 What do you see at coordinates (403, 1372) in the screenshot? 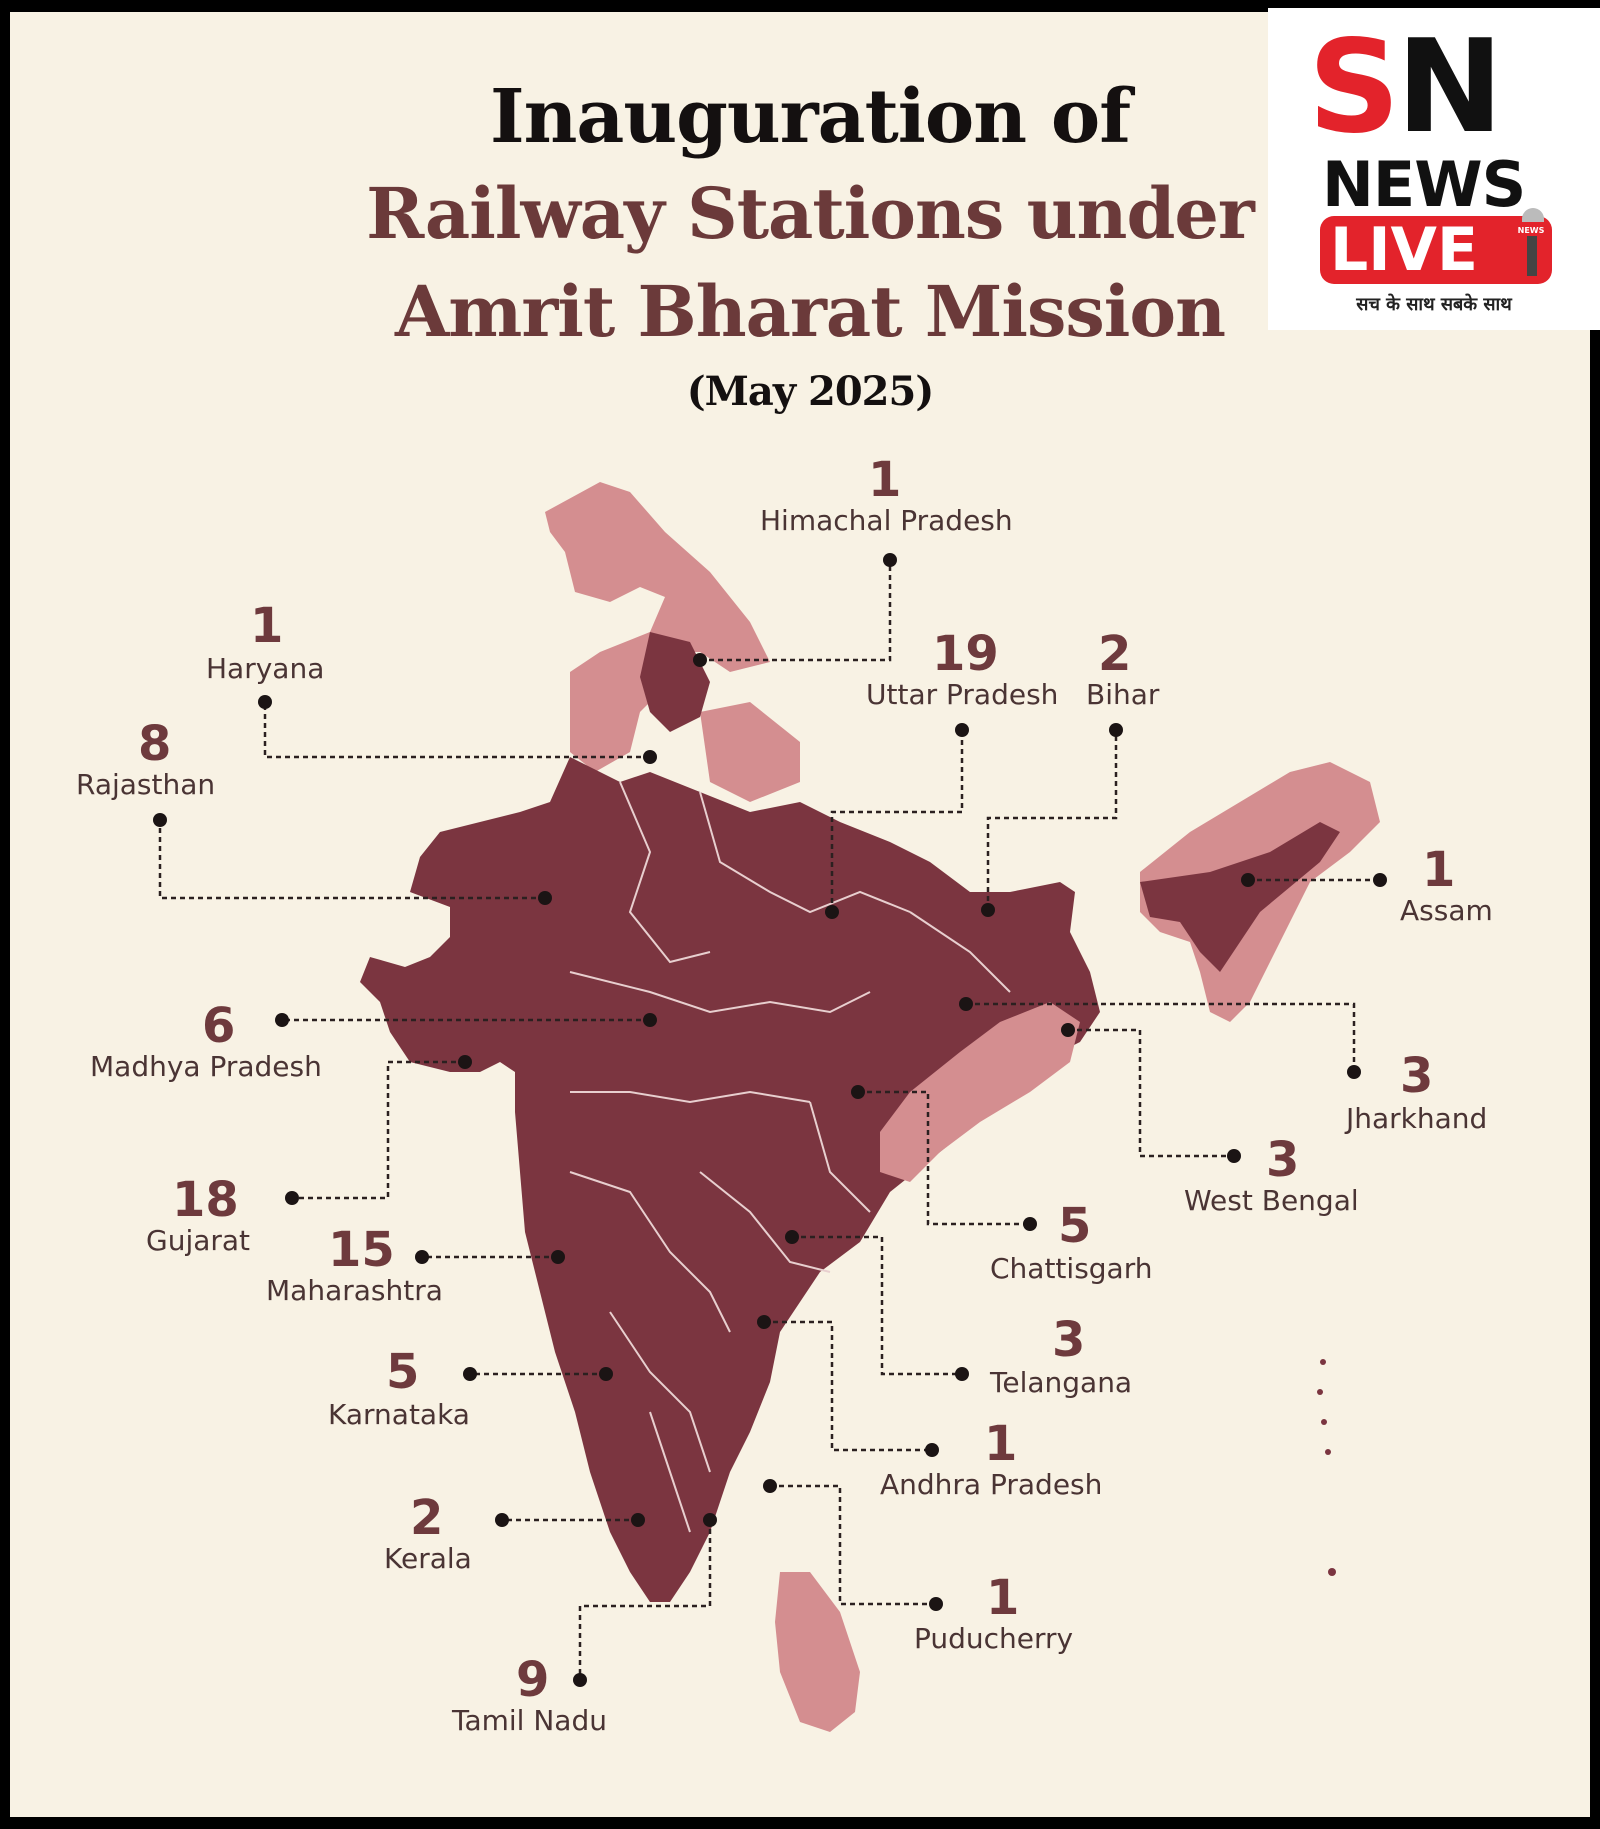
I see `count-karnataka: 5` at bounding box center [403, 1372].